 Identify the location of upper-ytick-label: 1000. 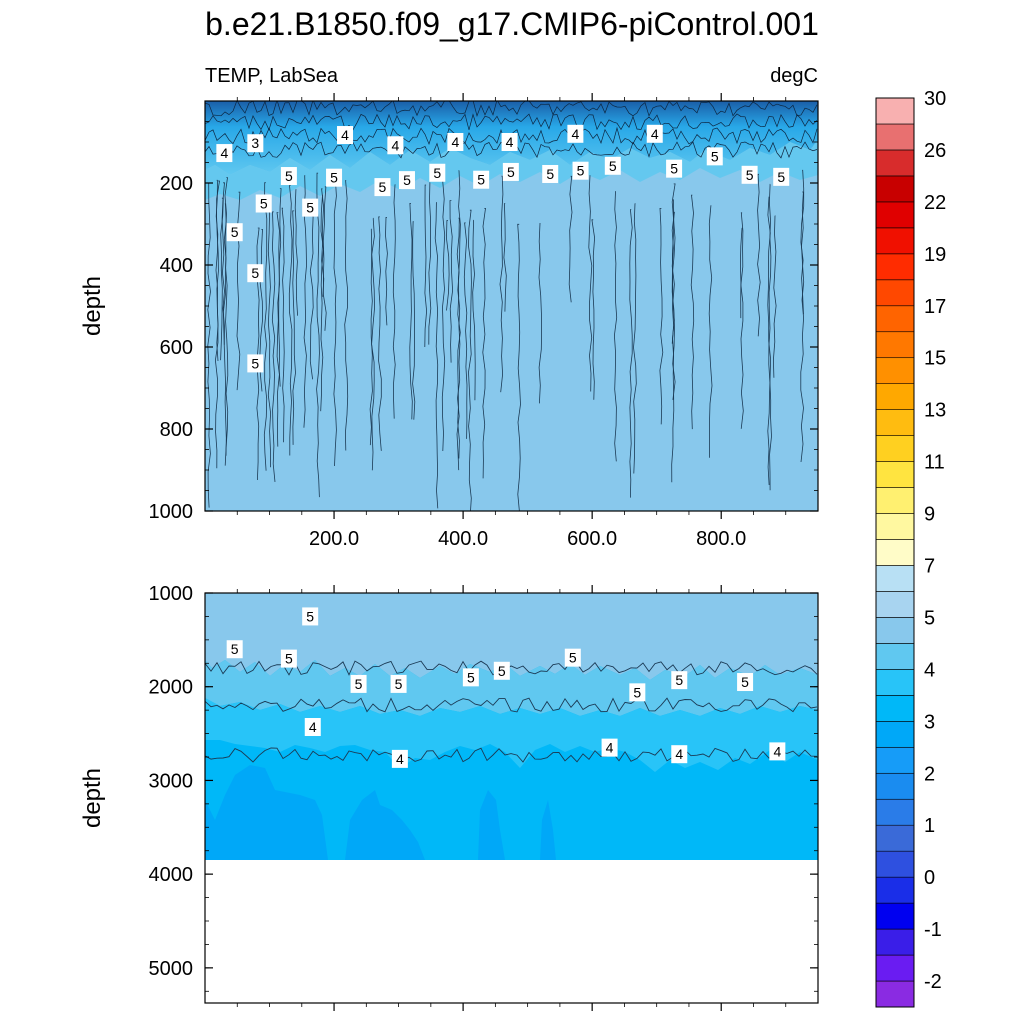
(171, 512).